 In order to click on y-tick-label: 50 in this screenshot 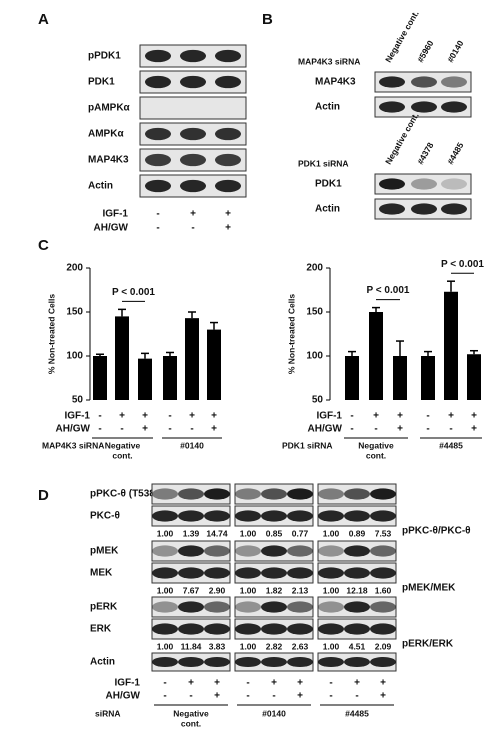, I will do `click(318, 400)`.